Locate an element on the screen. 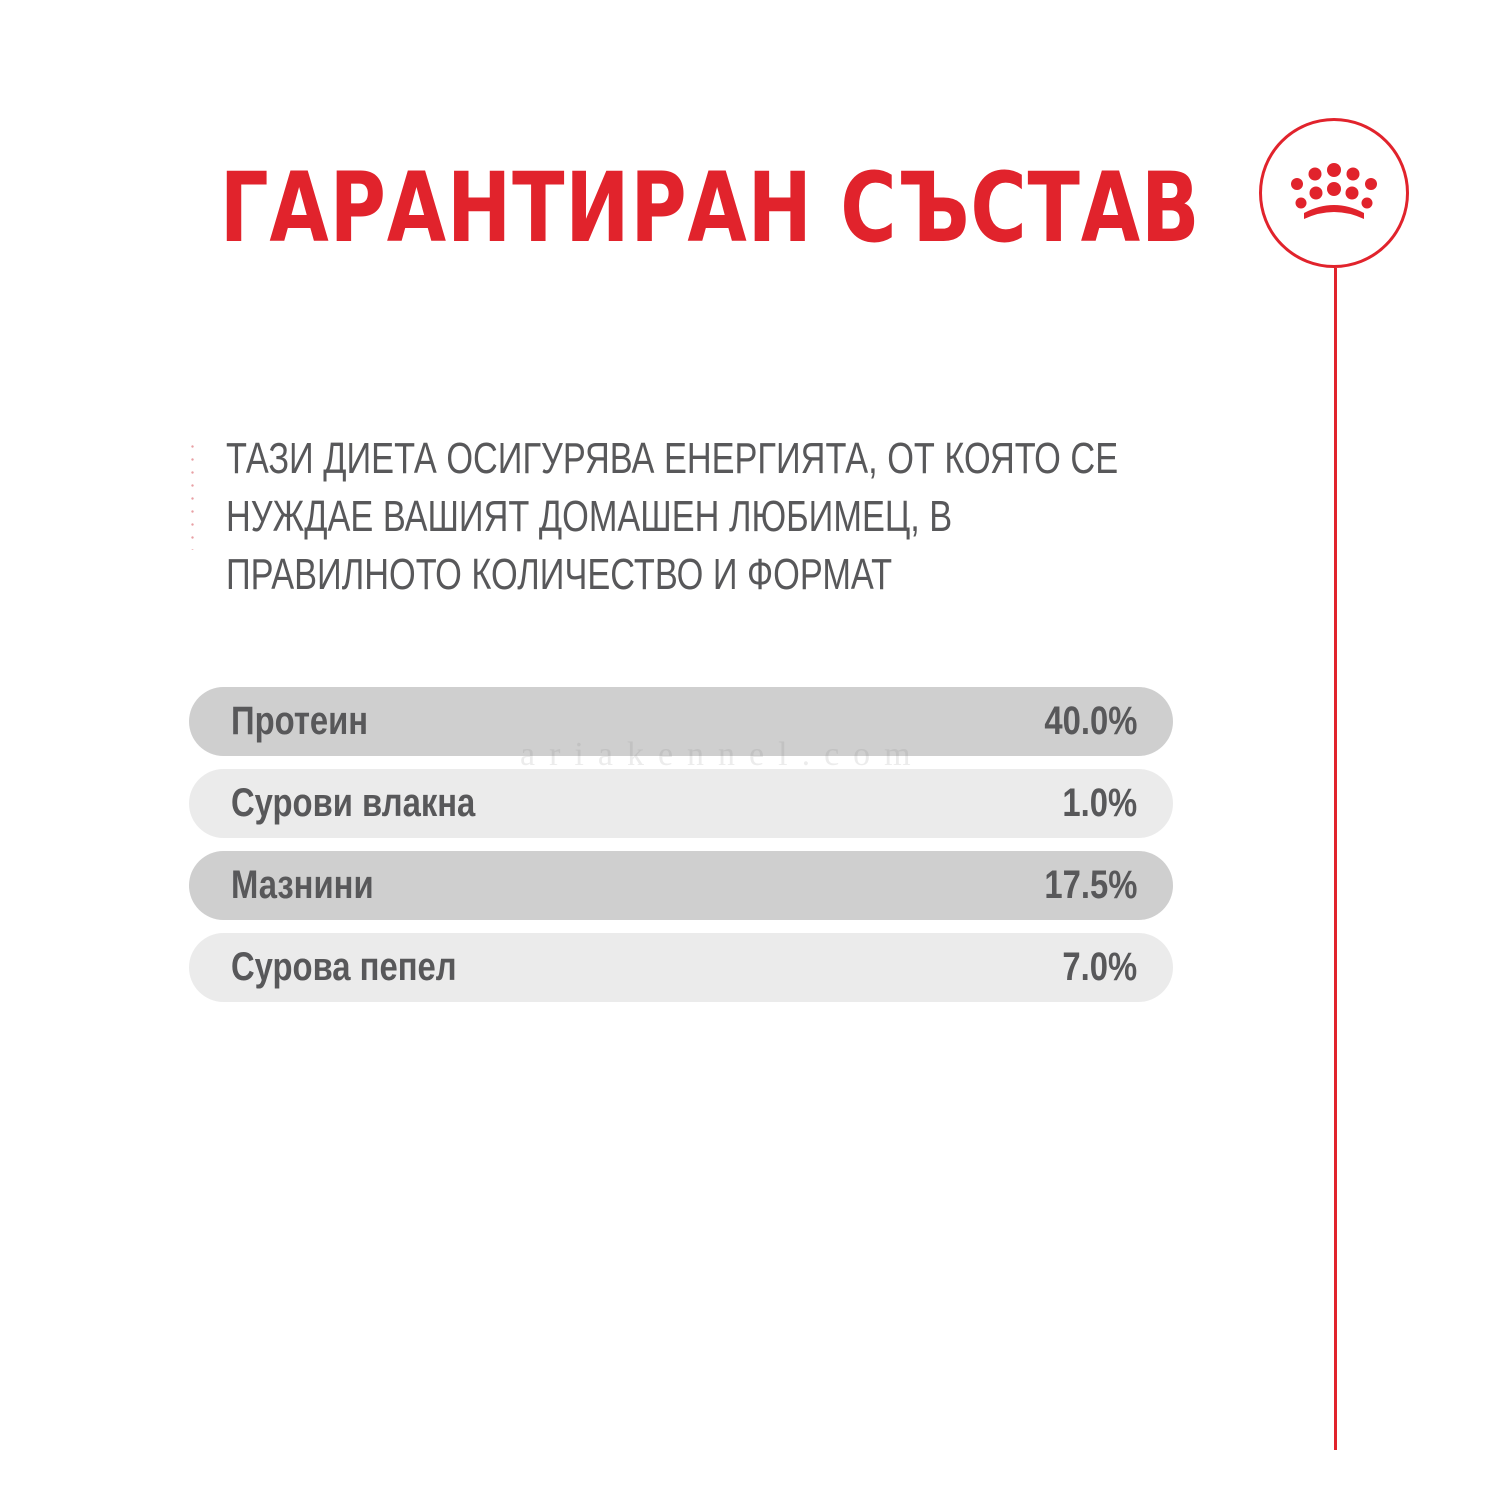 The height and width of the screenshot is (1500, 1500). composition-value: 17.5% is located at coordinates (1090, 885).